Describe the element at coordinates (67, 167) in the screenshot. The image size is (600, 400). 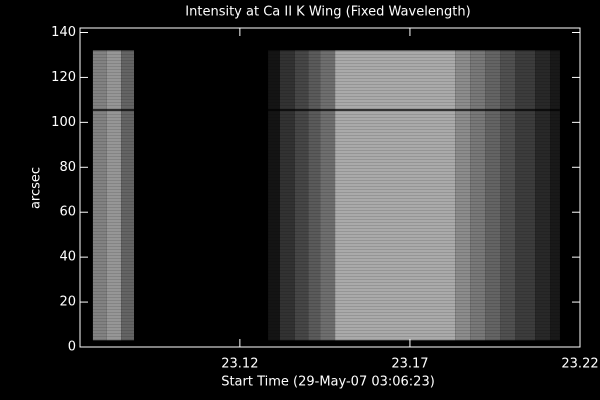
I see `y-tick-label: 80` at that location.